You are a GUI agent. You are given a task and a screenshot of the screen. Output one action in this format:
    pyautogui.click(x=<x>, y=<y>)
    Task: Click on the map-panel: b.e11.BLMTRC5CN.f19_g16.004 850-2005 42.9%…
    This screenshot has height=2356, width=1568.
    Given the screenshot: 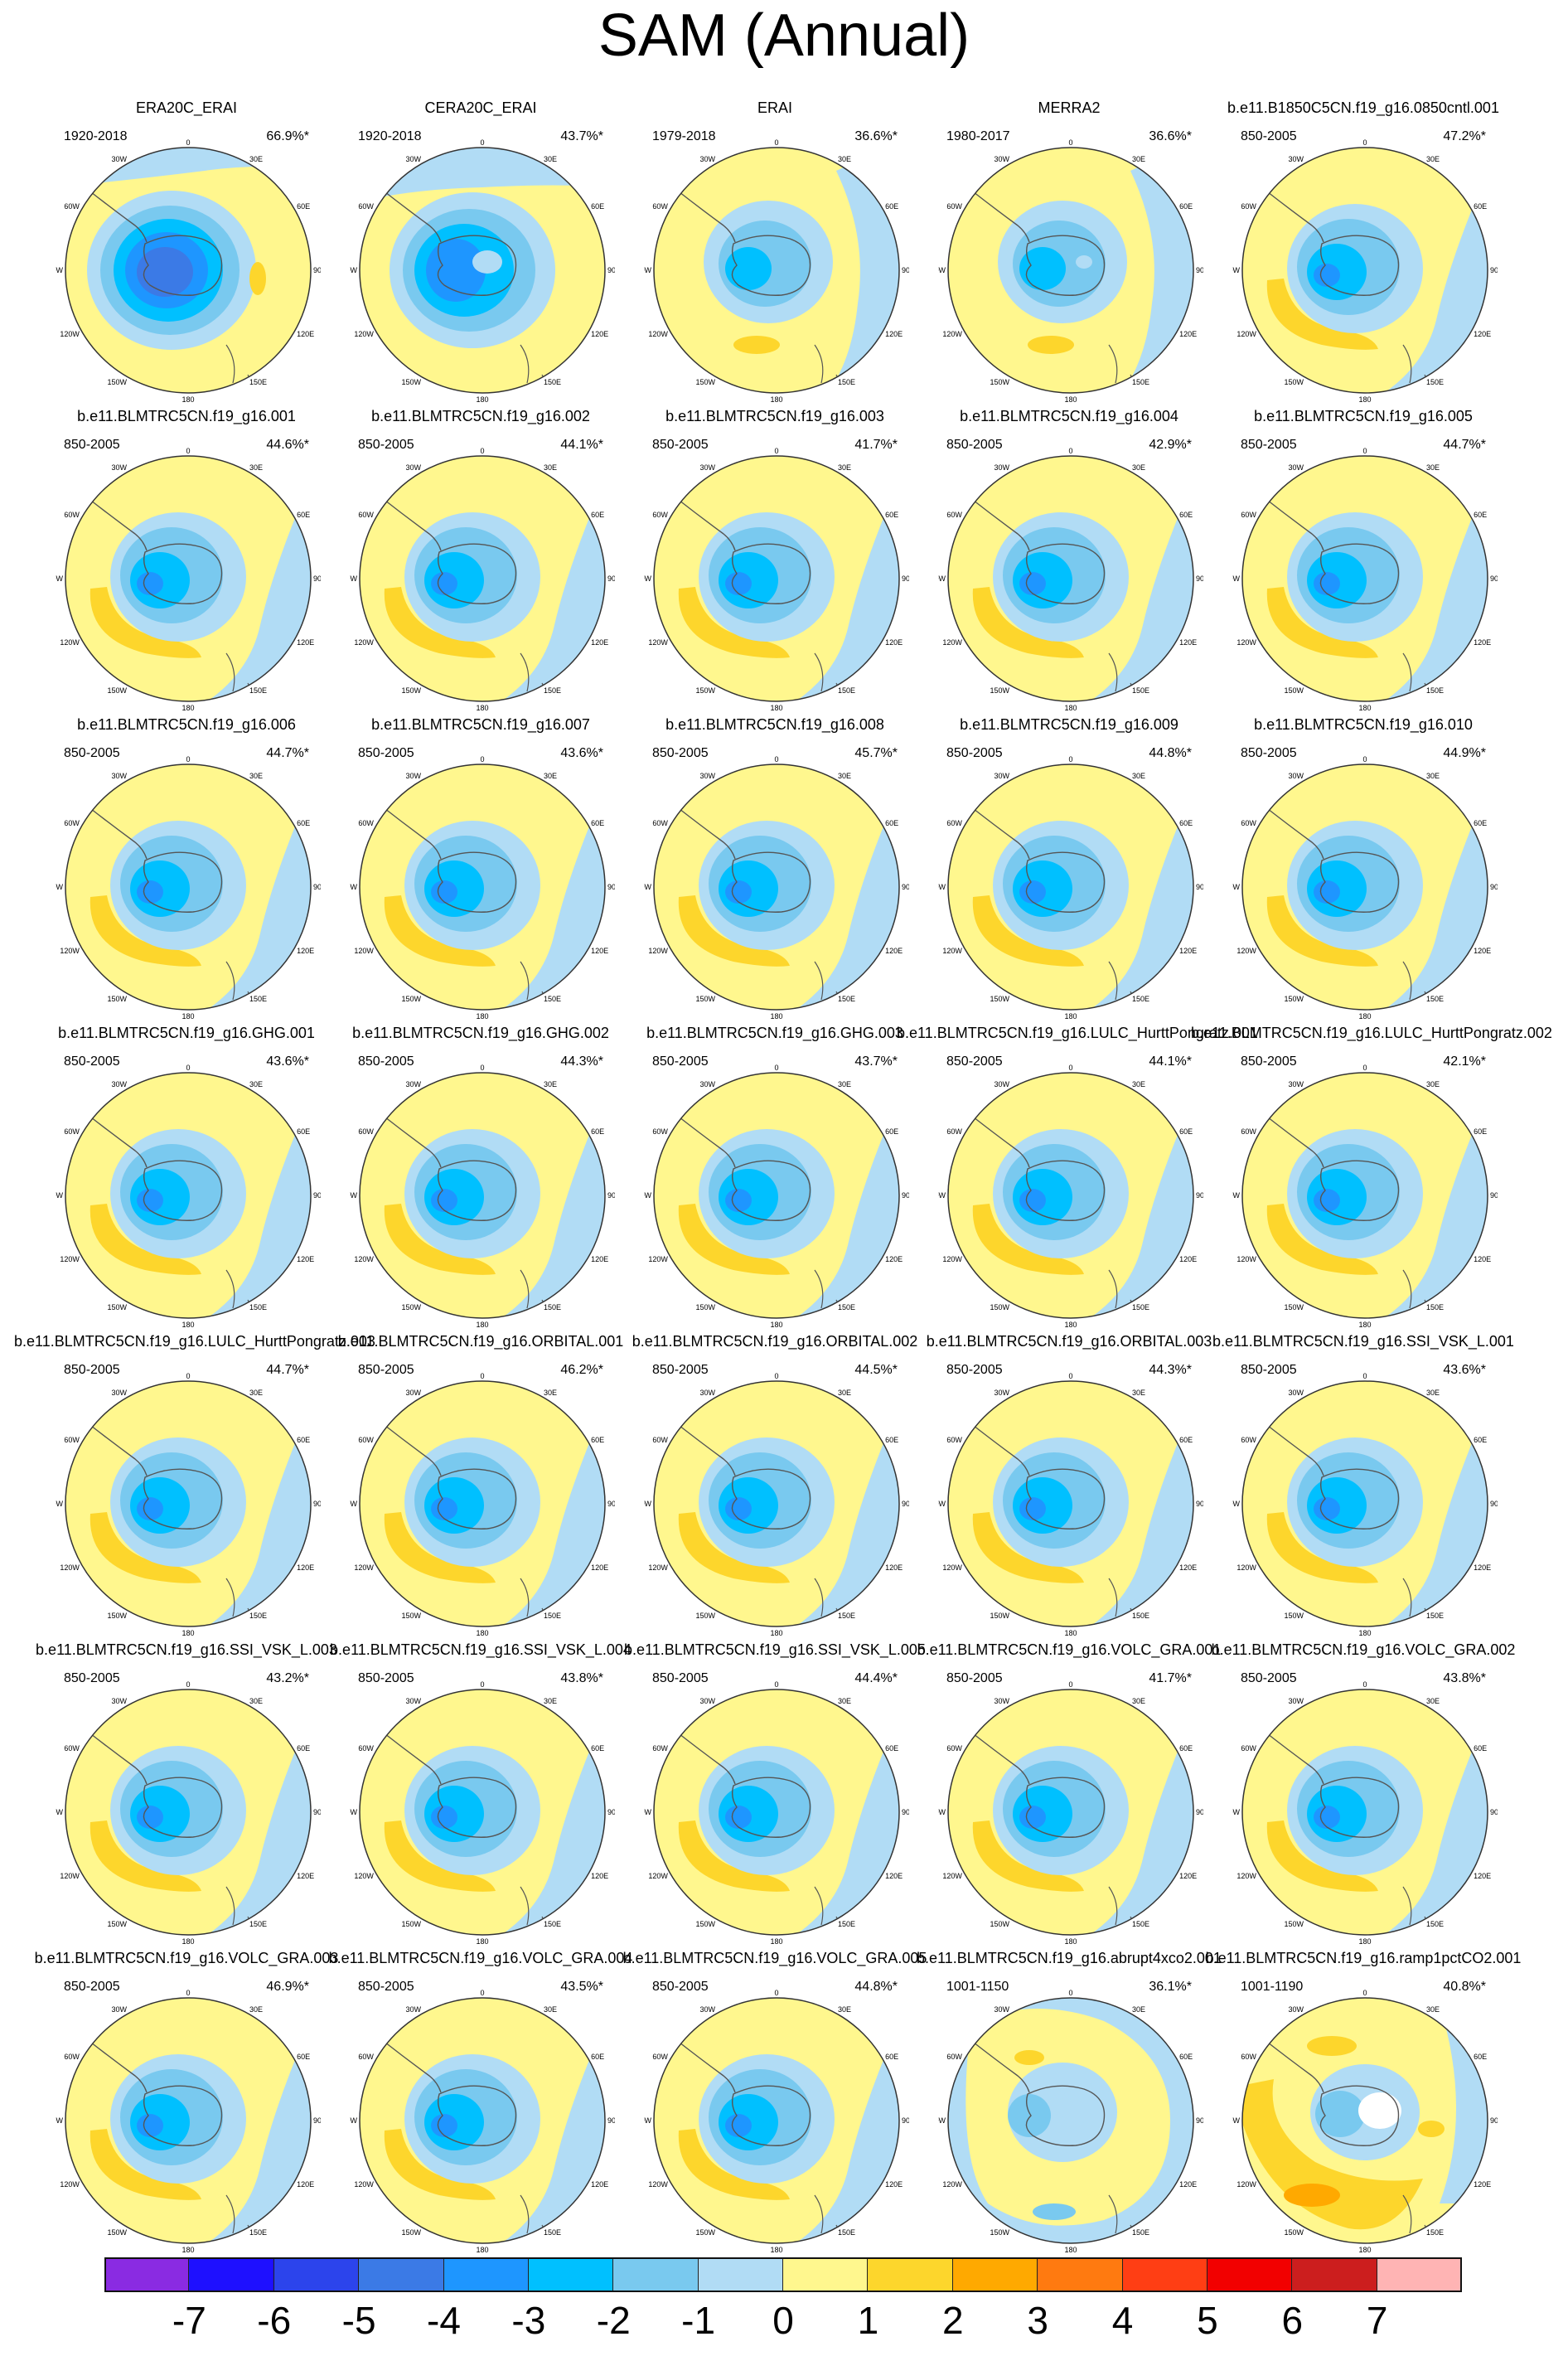 What is the action you would take?
    pyautogui.click(x=1069, y=559)
    